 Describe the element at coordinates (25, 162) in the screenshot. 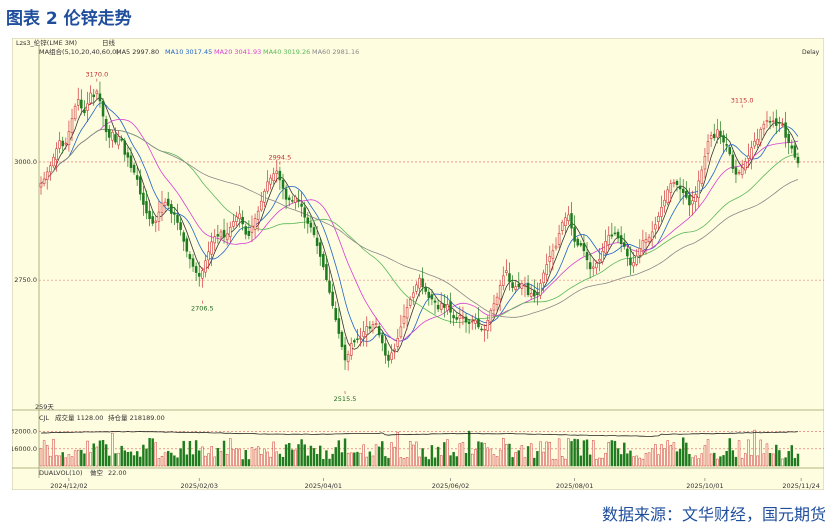

I see `price-tick-label: 3000.0` at that location.